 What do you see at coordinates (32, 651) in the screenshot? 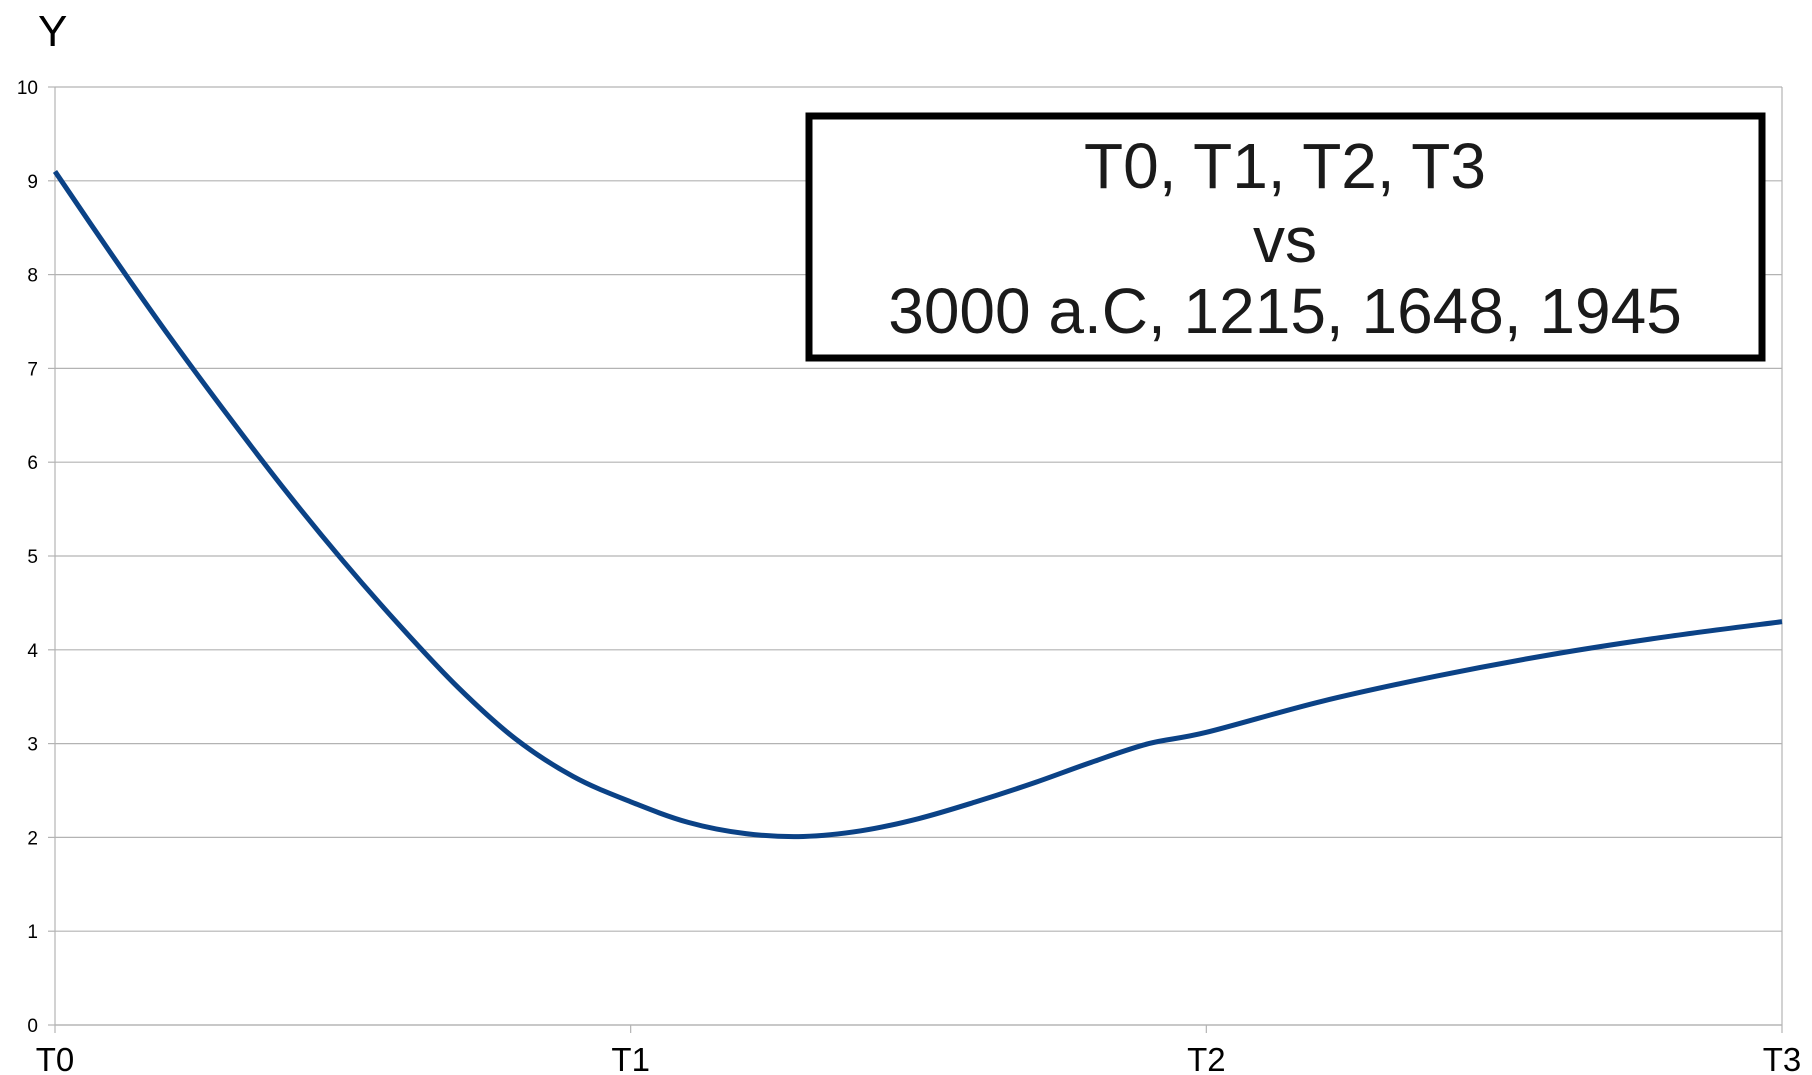
I see `ytick-label-4: 4` at bounding box center [32, 651].